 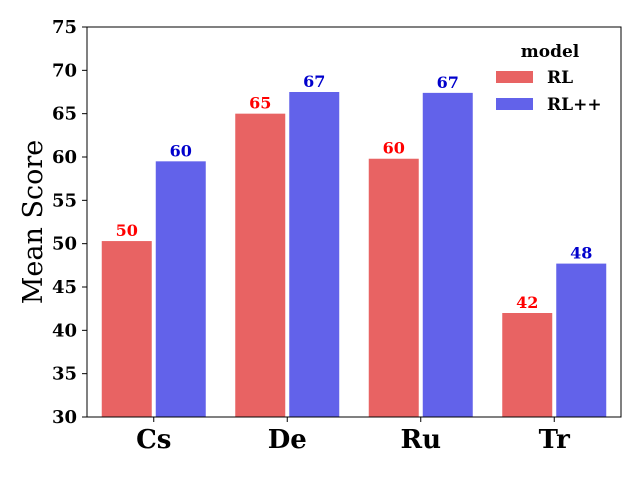 What do you see at coordinates (64, 374) in the screenshot?
I see `y-tick-label: 35` at bounding box center [64, 374].